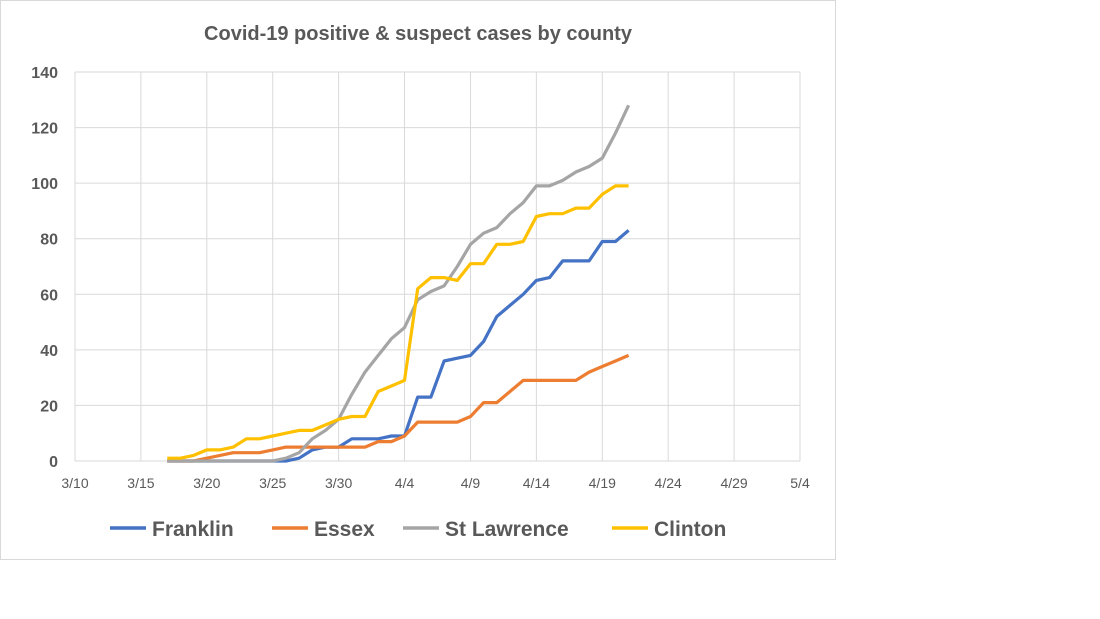 This screenshot has width=1100, height=619. What do you see at coordinates (140, 483) in the screenshot?
I see `x-tick-label: 3/15` at bounding box center [140, 483].